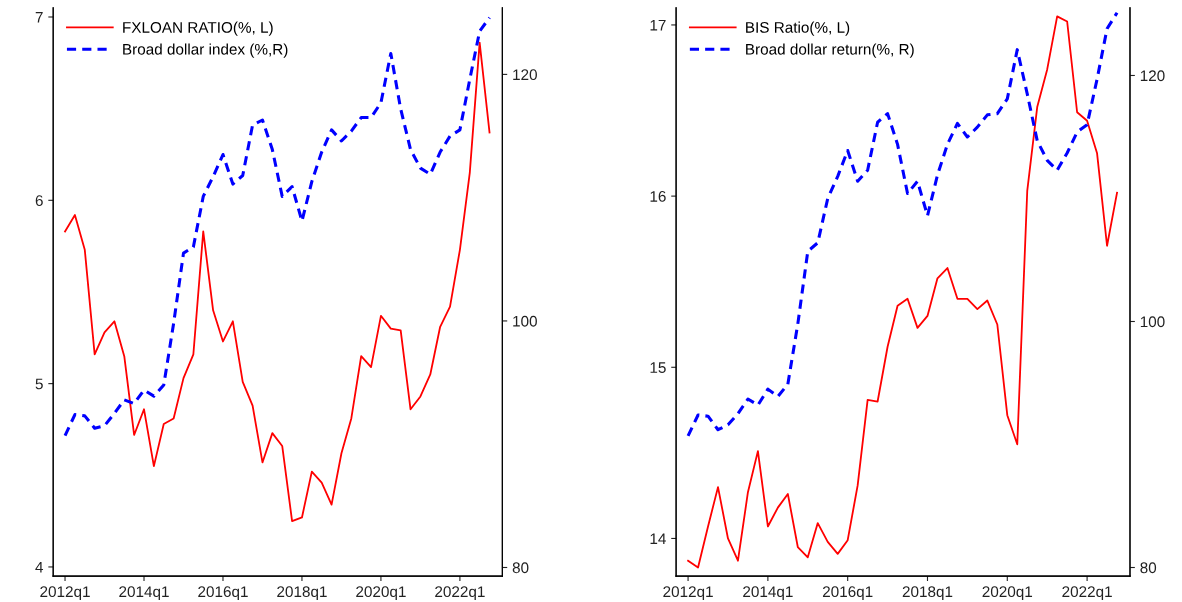 The height and width of the screenshot is (602, 1182). I want to click on legend-label: FXLOAN RATIO(%, L), so click(198, 28).